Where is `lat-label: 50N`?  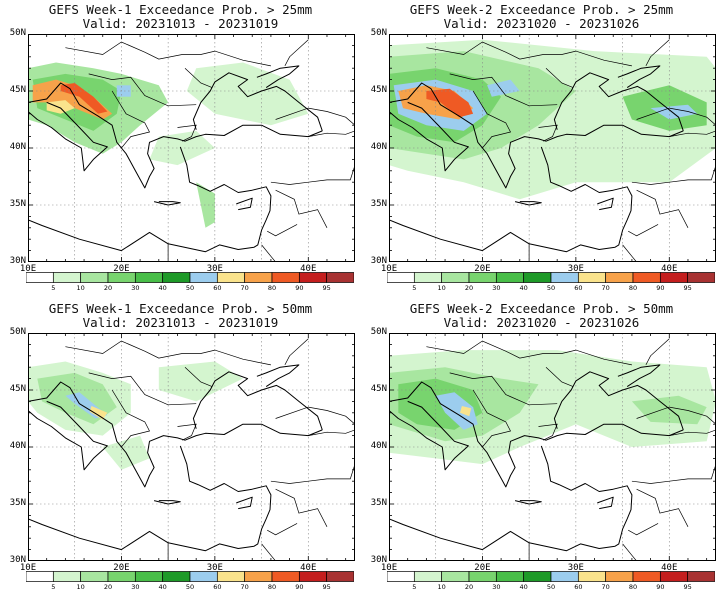
lat-label: 50N is located at coordinates (378, 332).